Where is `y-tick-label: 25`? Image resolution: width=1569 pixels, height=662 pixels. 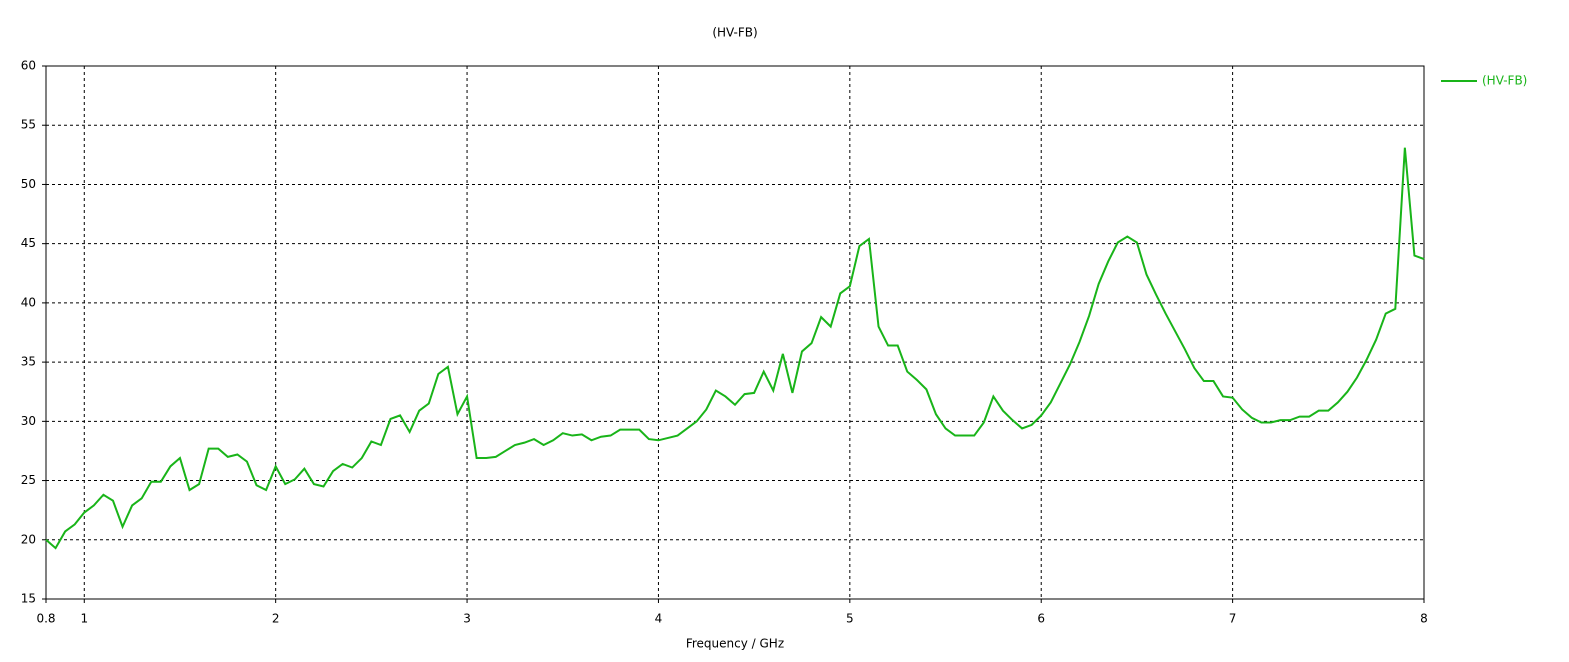 y-tick-label: 25 is located at coordinates (28, 480).